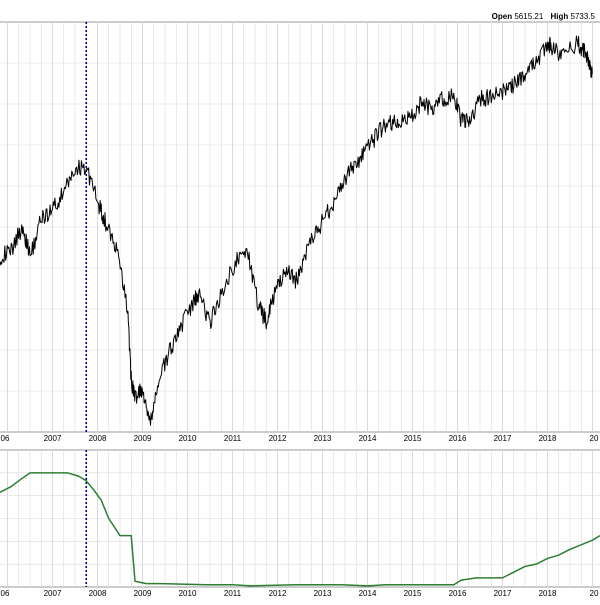 This screenshot has width=600, height=605. I want to click on ohlc-header: Open 5615.21 High 5733.5, so click(546, 16).